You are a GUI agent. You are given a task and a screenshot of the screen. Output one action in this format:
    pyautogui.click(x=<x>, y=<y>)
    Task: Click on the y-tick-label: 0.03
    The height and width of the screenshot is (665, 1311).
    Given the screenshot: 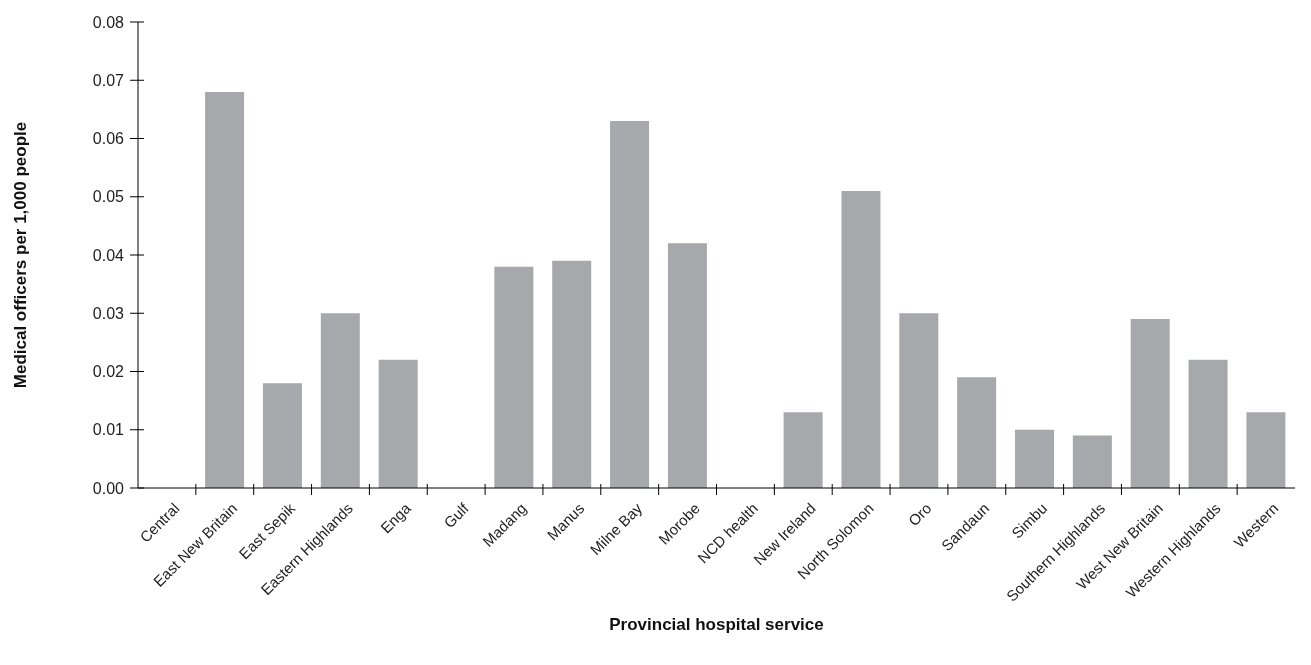 What is the action you would take?
    pyautogui.click(x=108, y=313)
    